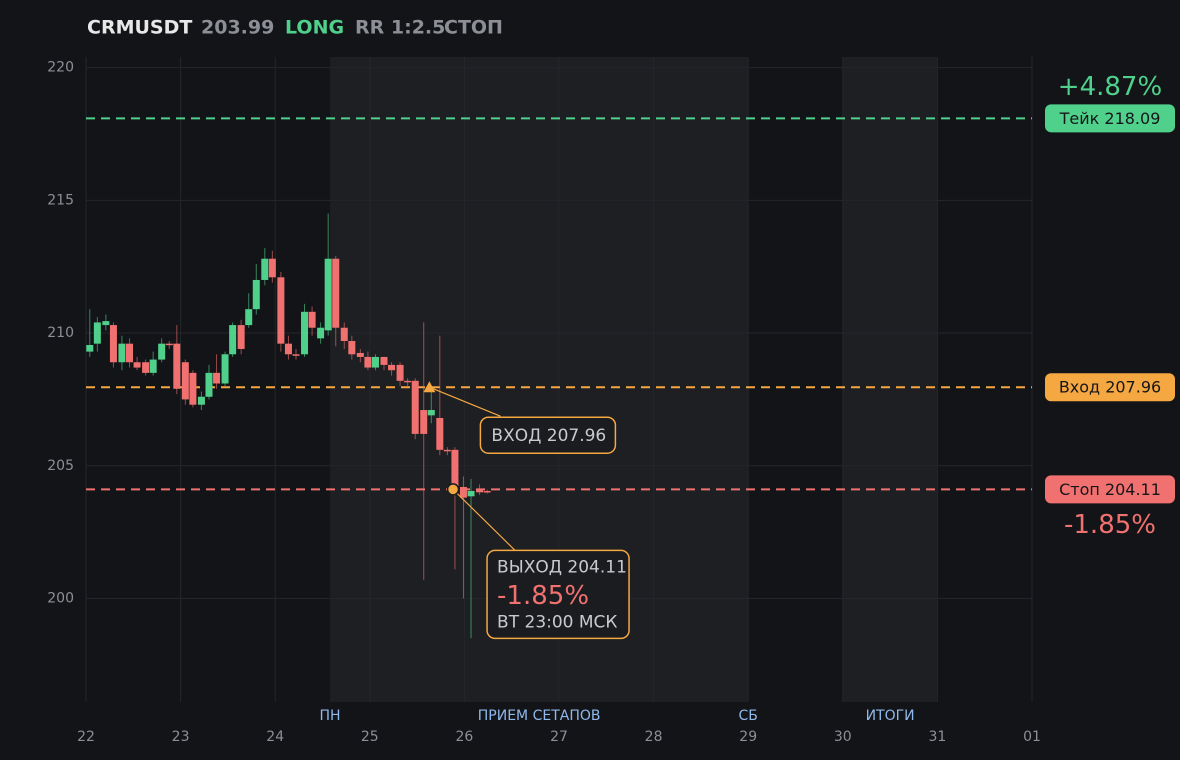 The height and width of the screenshot is (760, 1180). What do you see at coordinates (1110, 87) in the screenshot?
I see `level-pct: +4.87%` at bounding box center [1110, 87].